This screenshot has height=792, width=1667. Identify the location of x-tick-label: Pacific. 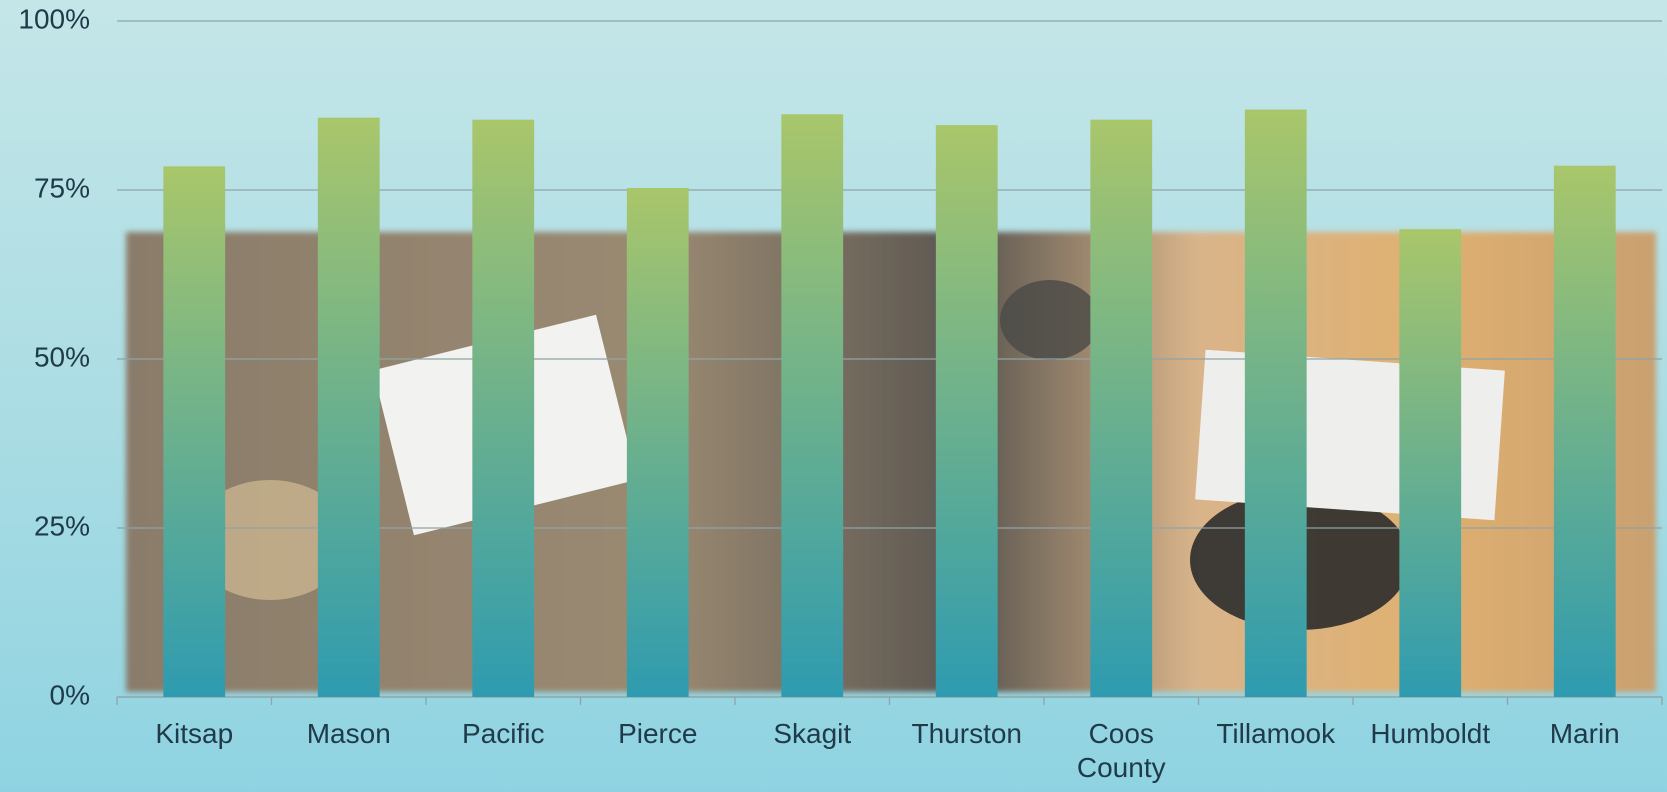
(503, 733).